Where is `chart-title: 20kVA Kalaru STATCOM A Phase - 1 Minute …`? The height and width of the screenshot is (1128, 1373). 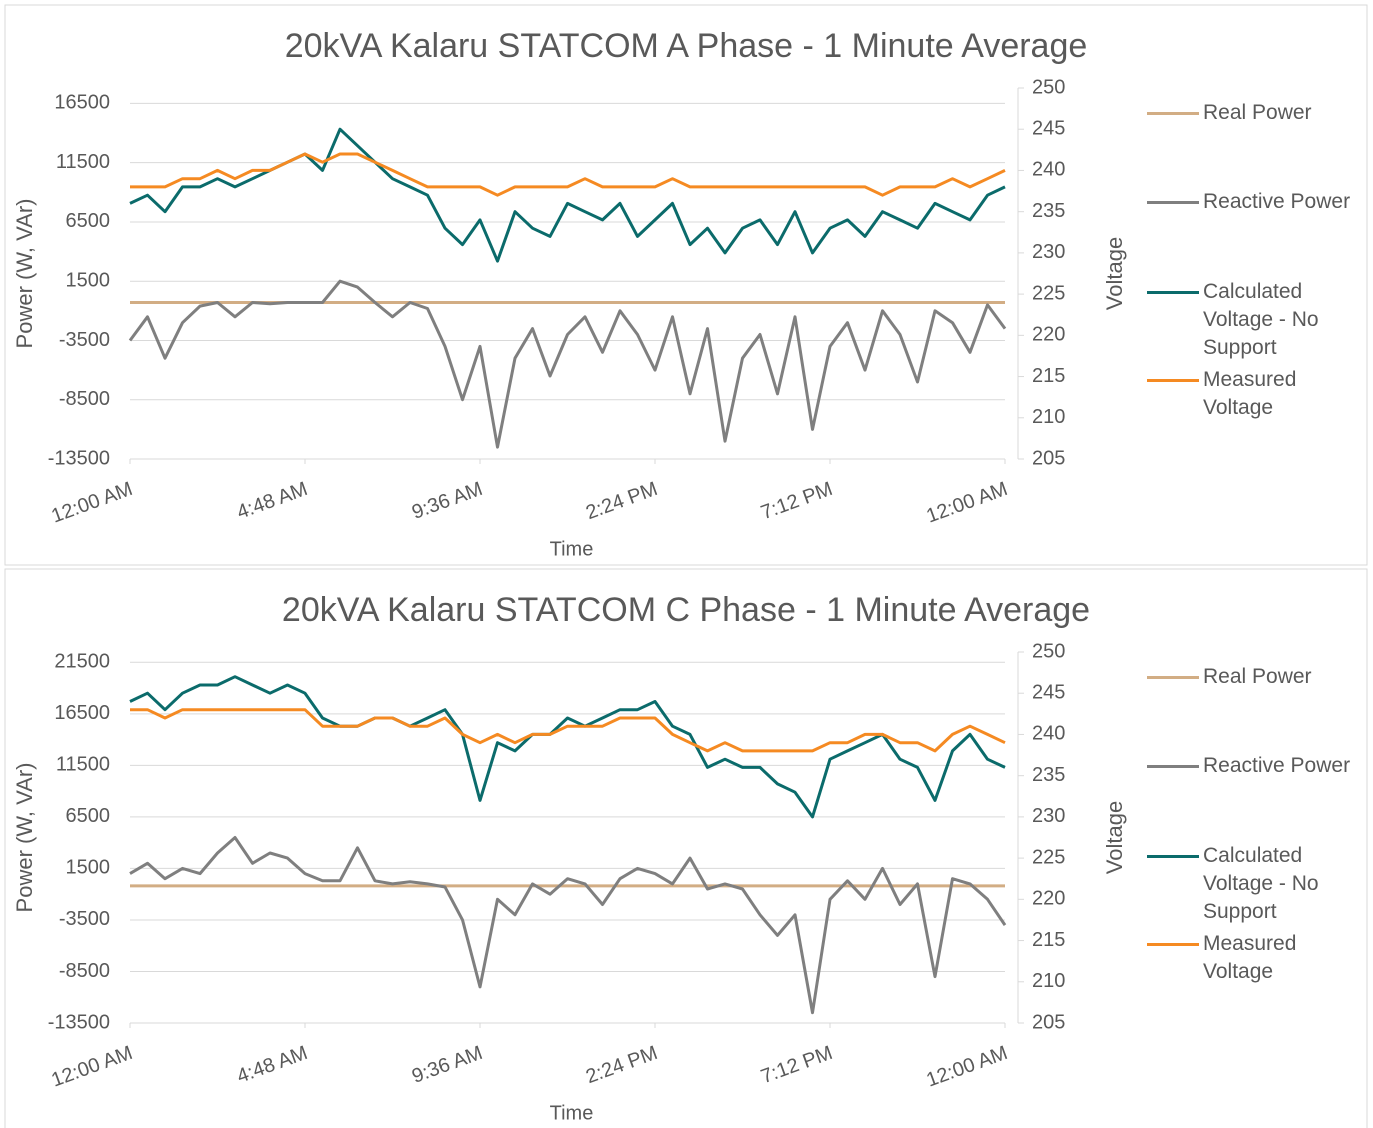 chart-title: 20kVA Kalaru STATCOM A Phase - 1 Minute … is located at coordinates (686, 46).